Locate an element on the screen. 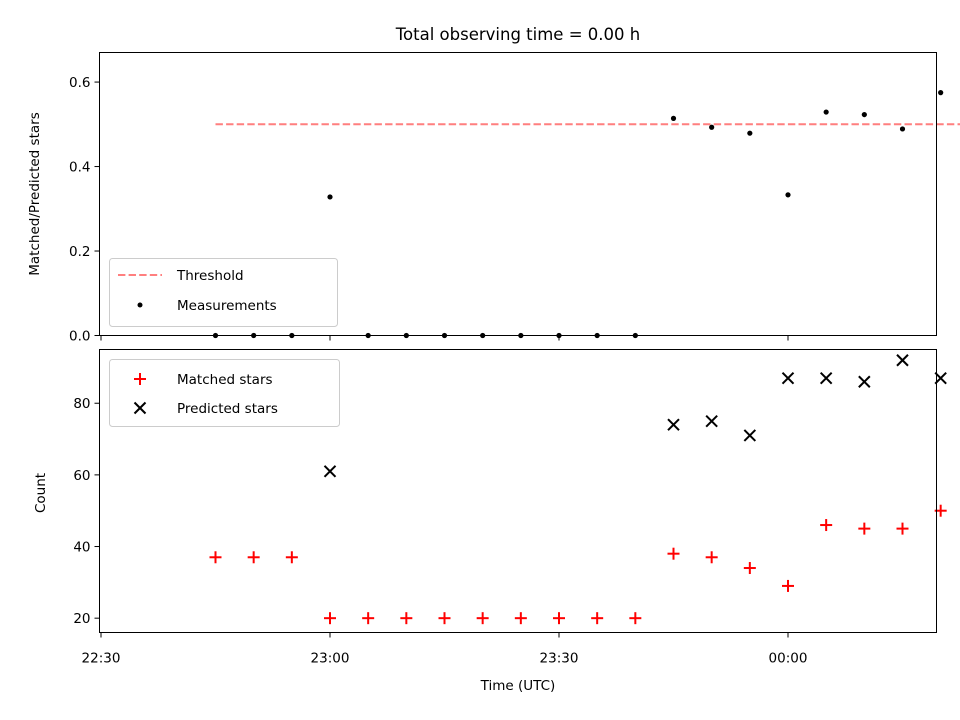 The image size is (960, 720). bottom-y-tick-label: 20 is located at coordinates (81, 619).